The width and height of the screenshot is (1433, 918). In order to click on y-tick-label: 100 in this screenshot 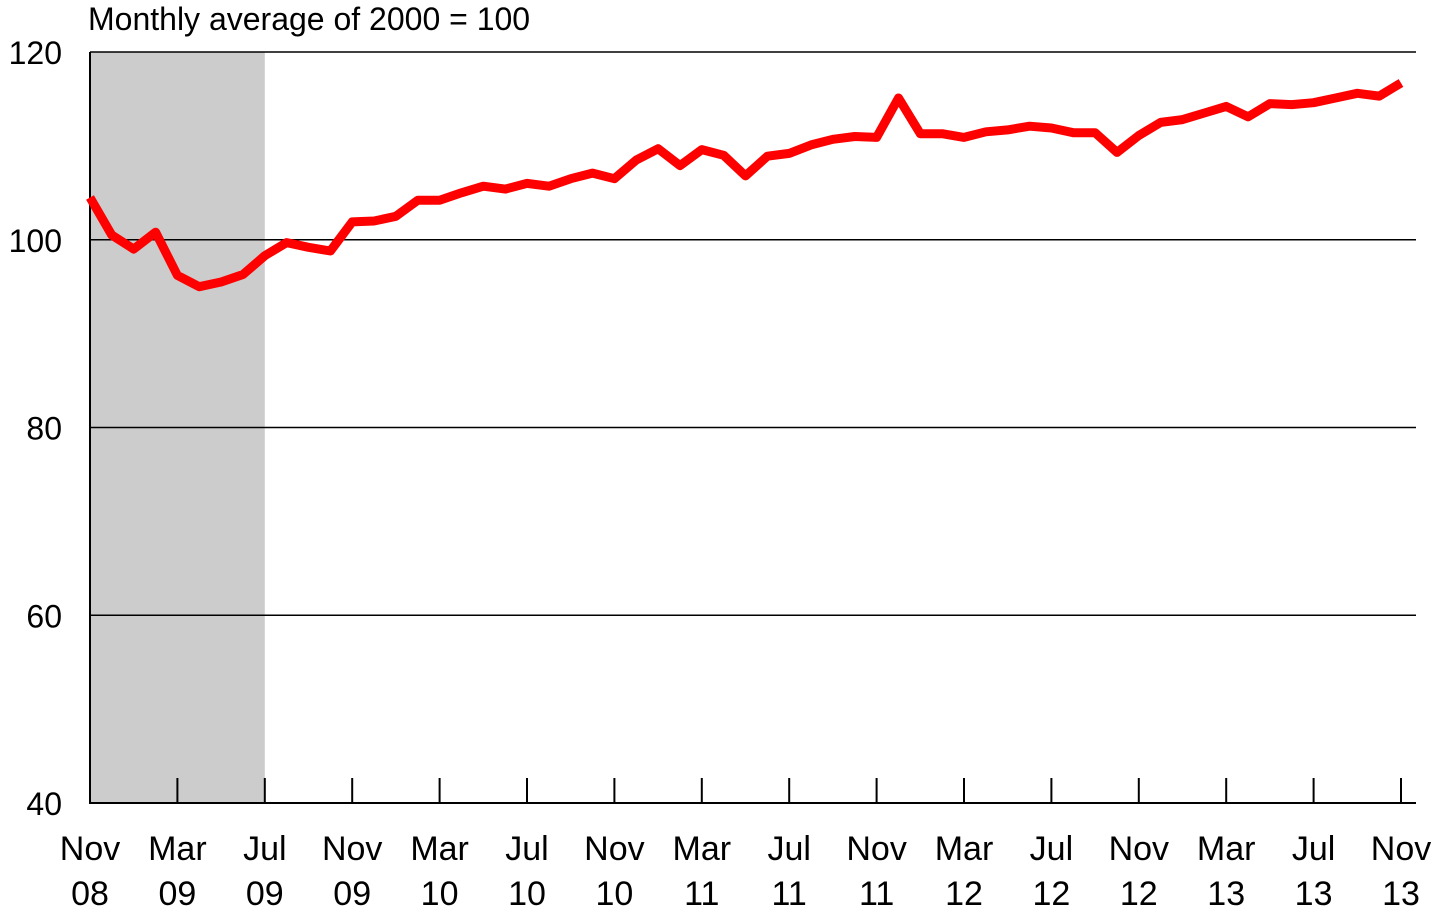, I will do `click(35, 241)`.